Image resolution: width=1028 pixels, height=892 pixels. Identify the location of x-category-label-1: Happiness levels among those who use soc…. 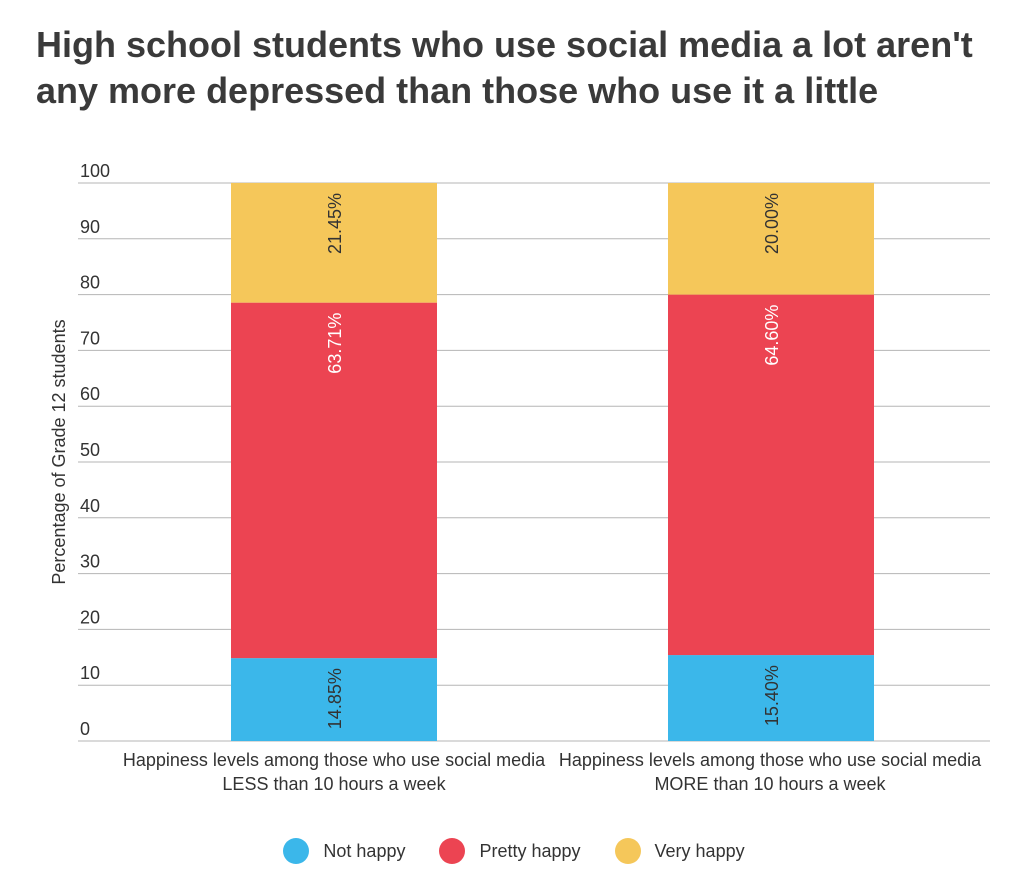
(770, 772).